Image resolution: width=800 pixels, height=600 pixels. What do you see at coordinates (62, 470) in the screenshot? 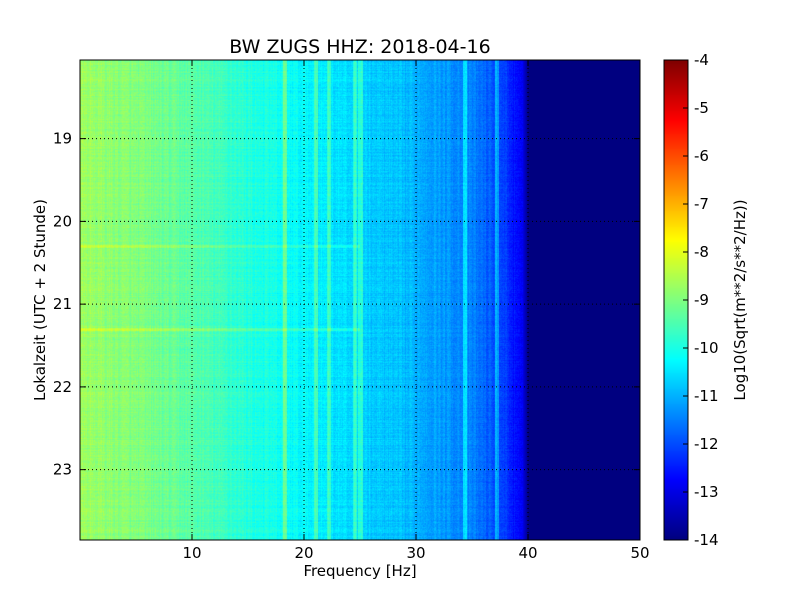
I see `y-tick-label: 23` at bounding box center [62, 470].